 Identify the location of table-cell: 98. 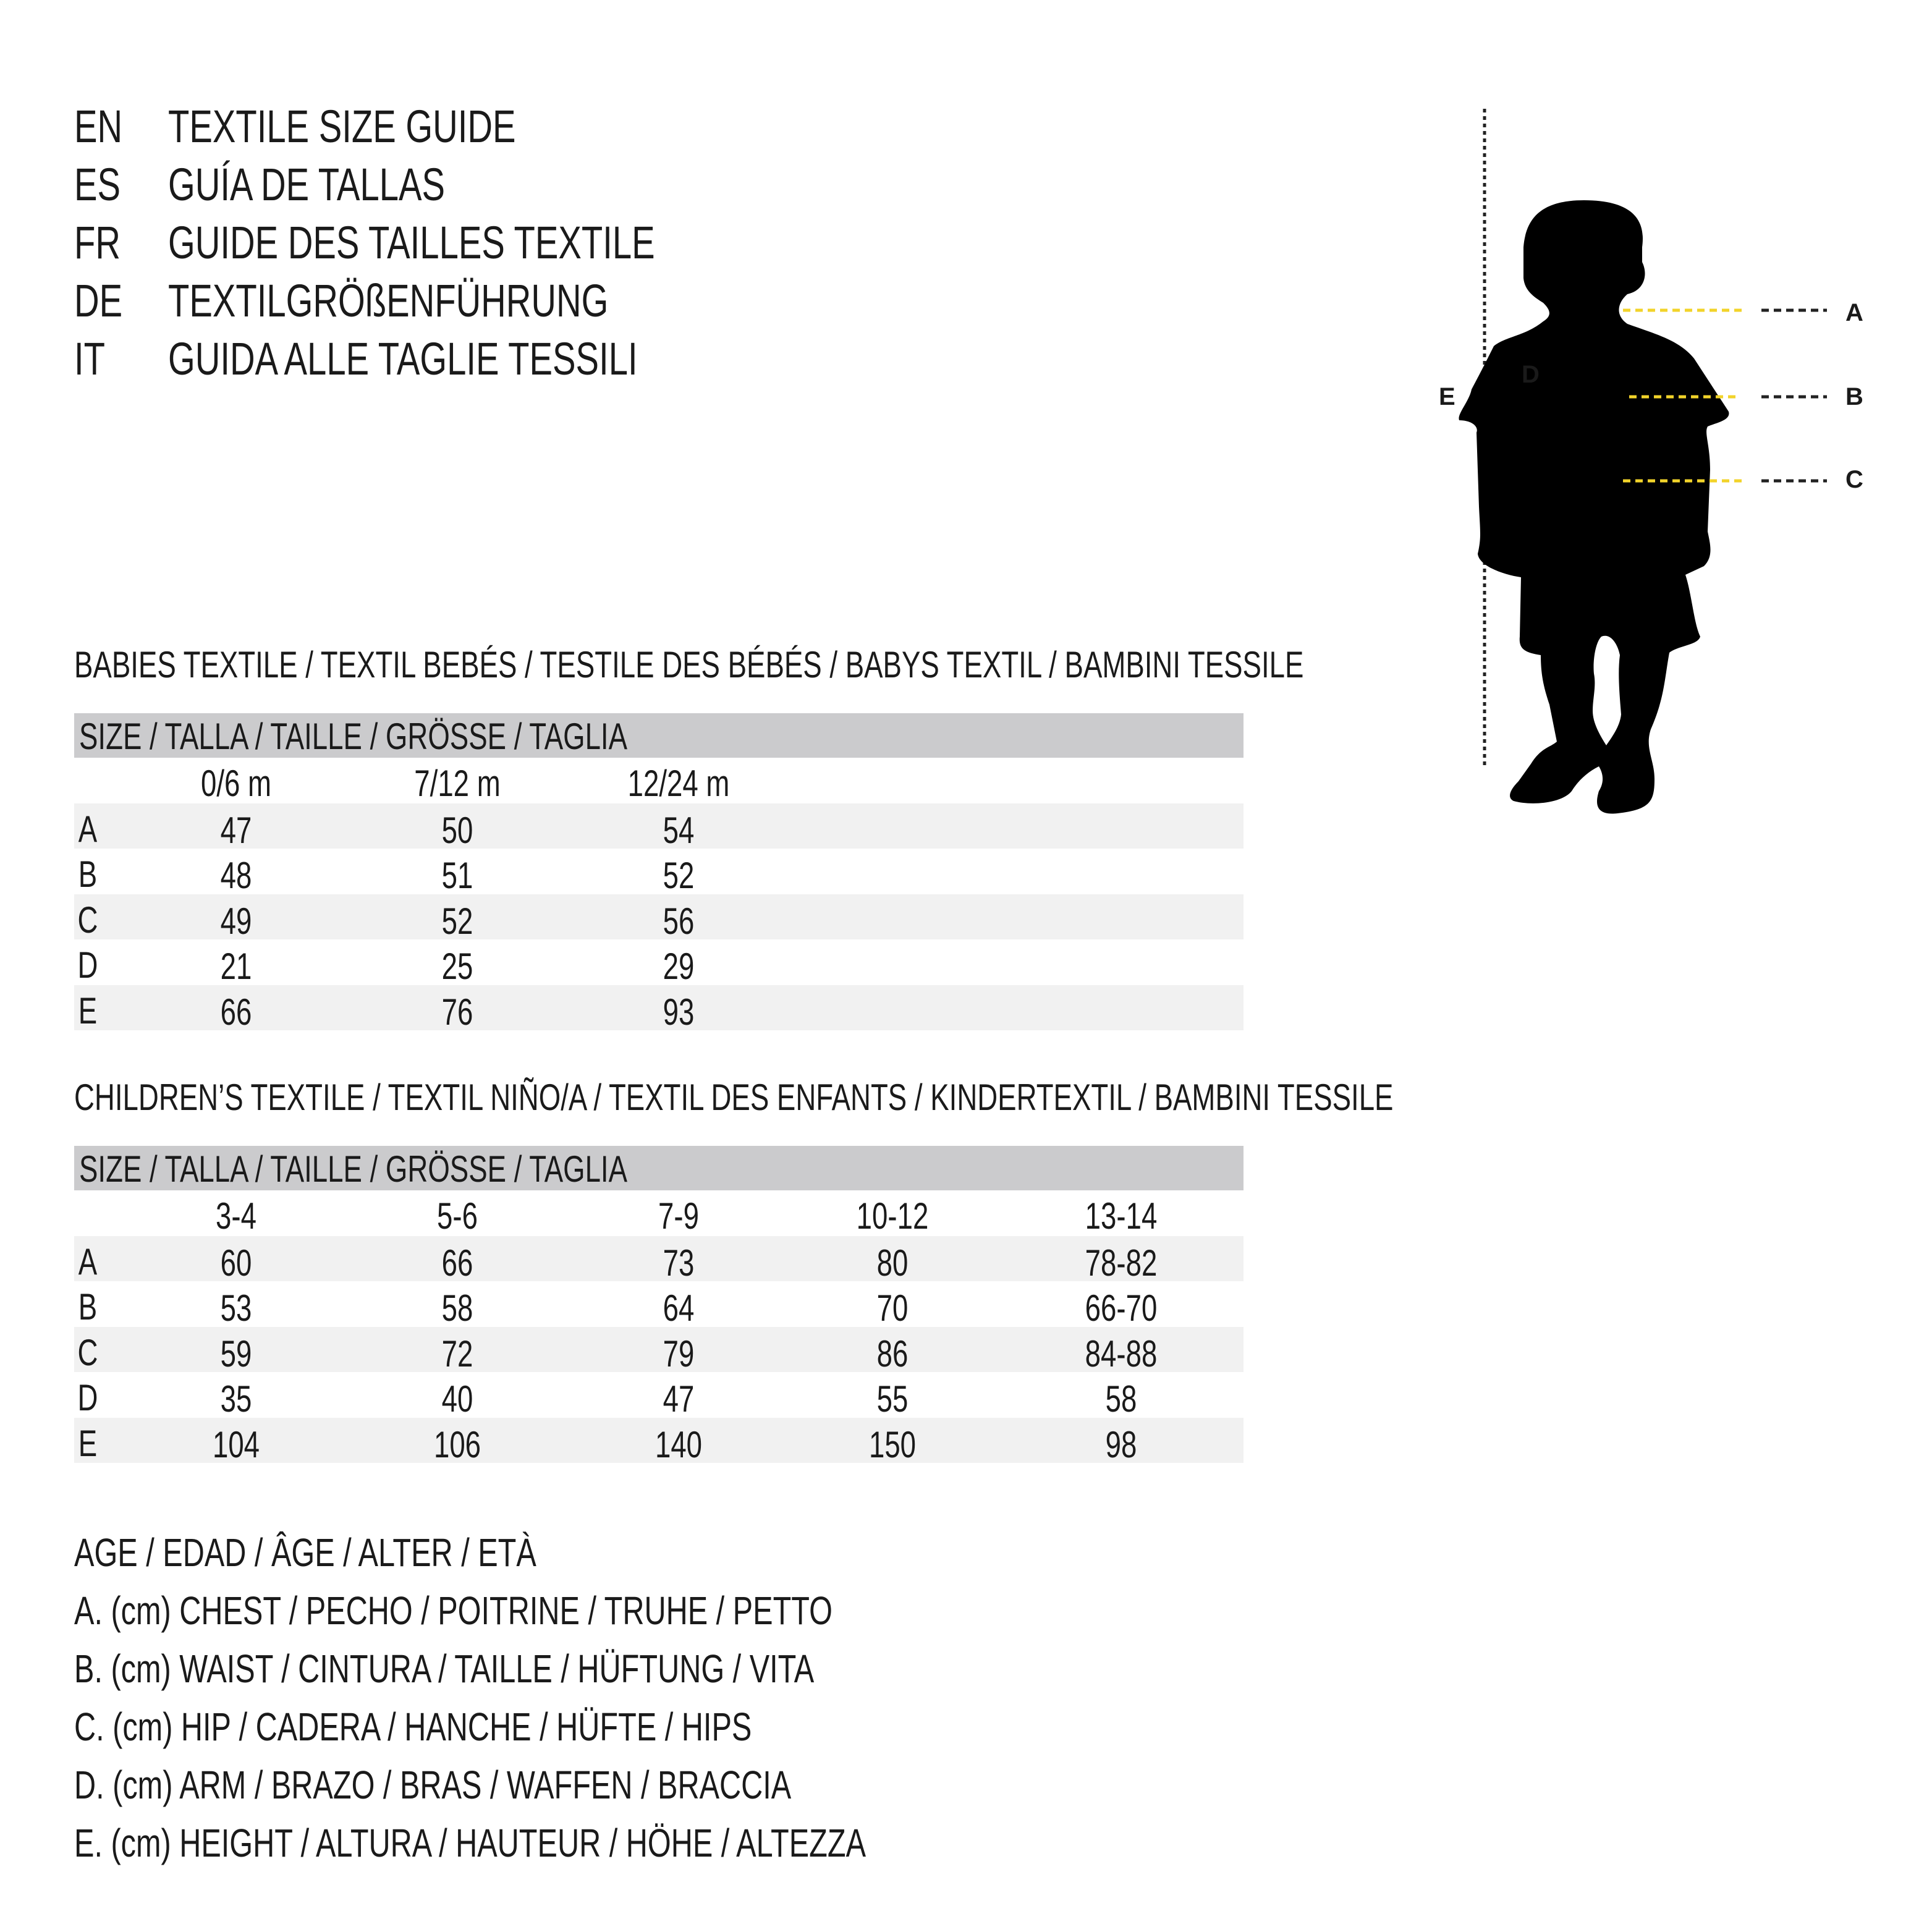
(1121, 1444).